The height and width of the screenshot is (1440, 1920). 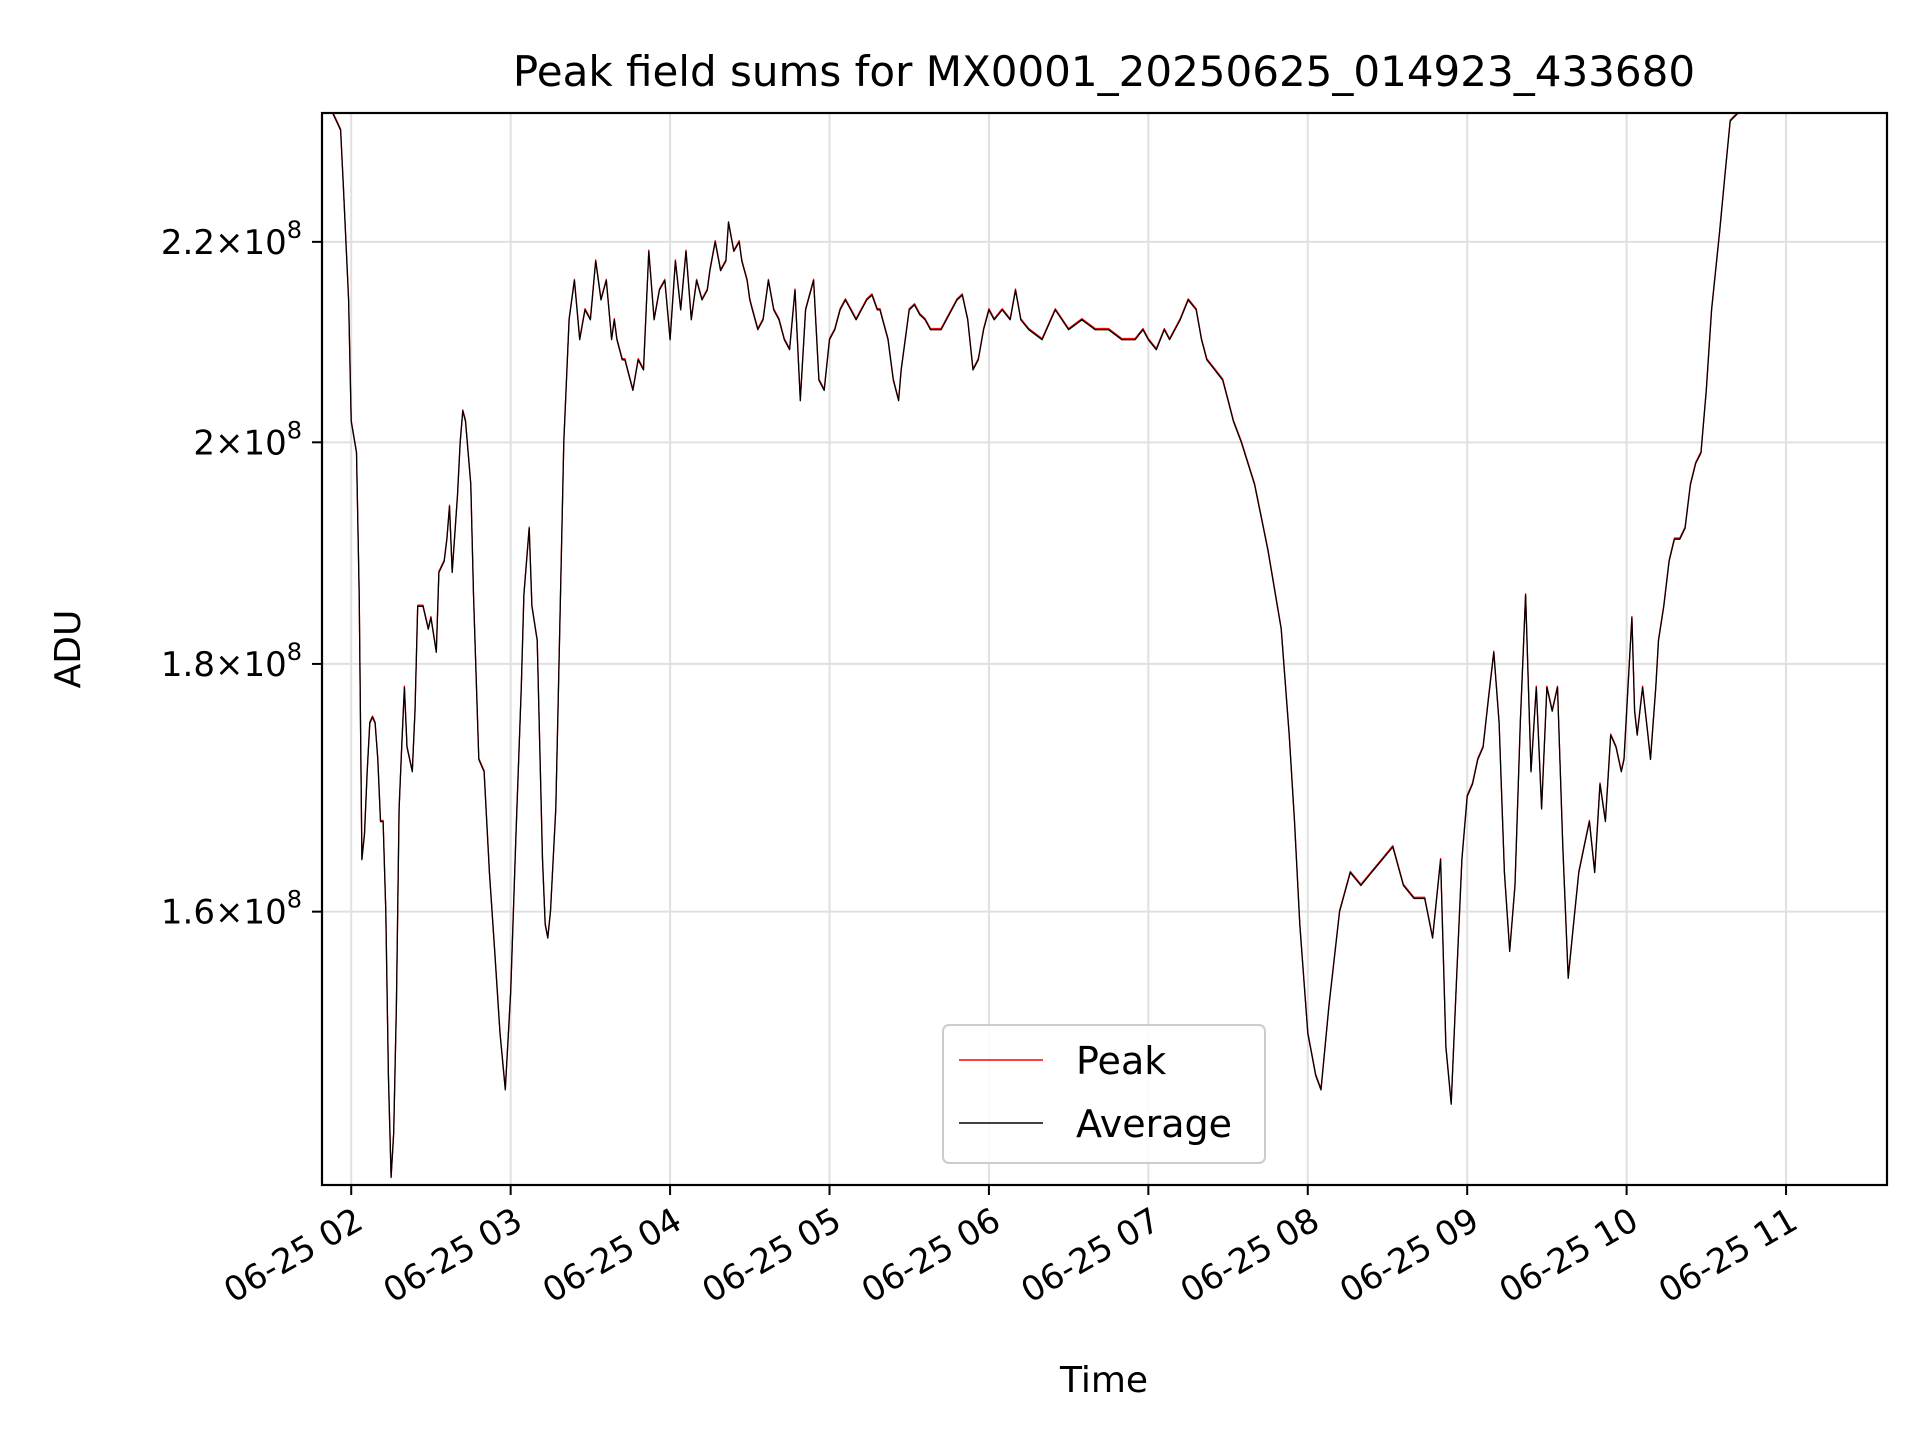 What do you see at coordinates (188, 913) in the screenshot?
I see `y-tick-mantissa: 1.6` at bounding box center [188, 913].